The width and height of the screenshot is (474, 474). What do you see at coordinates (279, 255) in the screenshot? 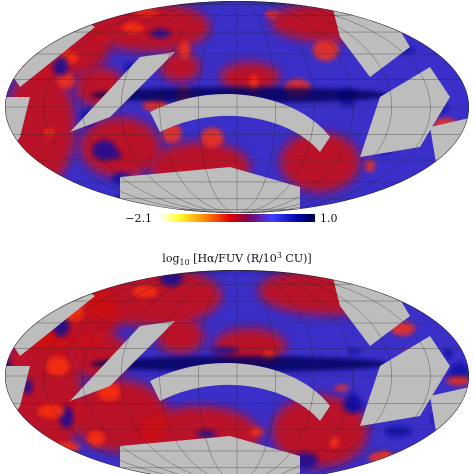
I see `label-superscript: 3` at bounding box center [279, 255].